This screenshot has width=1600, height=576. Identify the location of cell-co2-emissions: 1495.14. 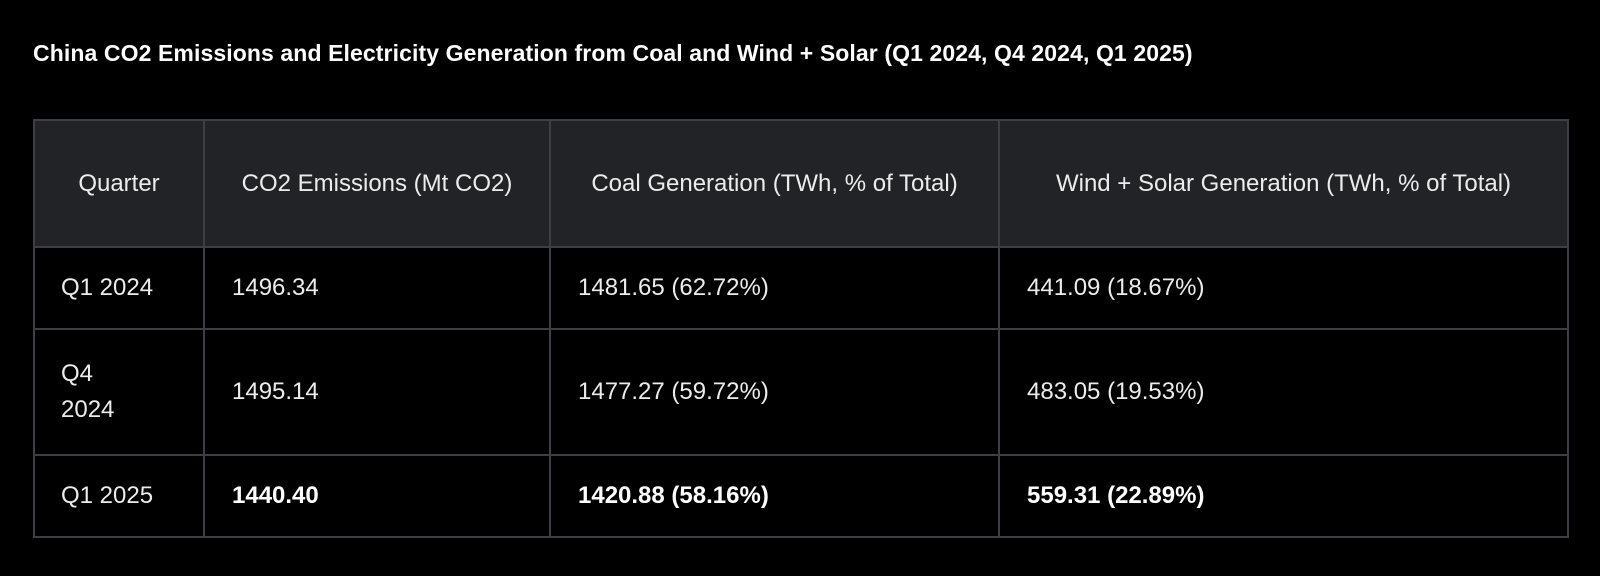
(377, 392).